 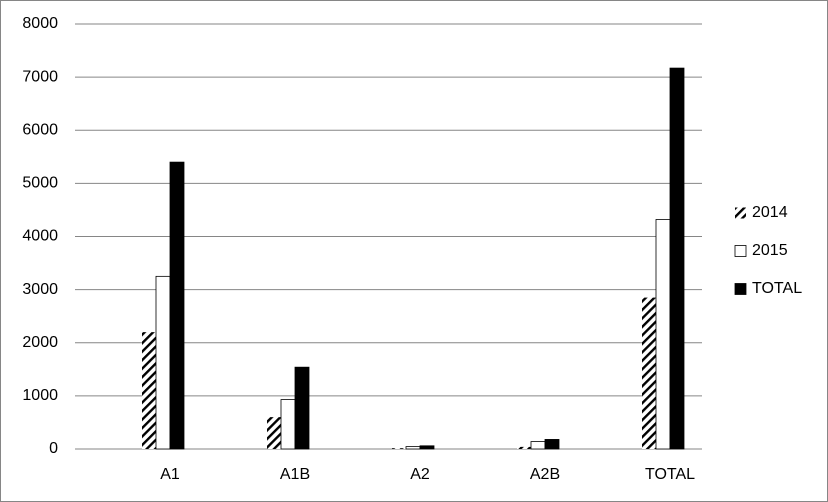 What do you see at coordinates (170, 474) in the screenshot?
I see `x-tick-label: A1` at bounding box center [170, 474].